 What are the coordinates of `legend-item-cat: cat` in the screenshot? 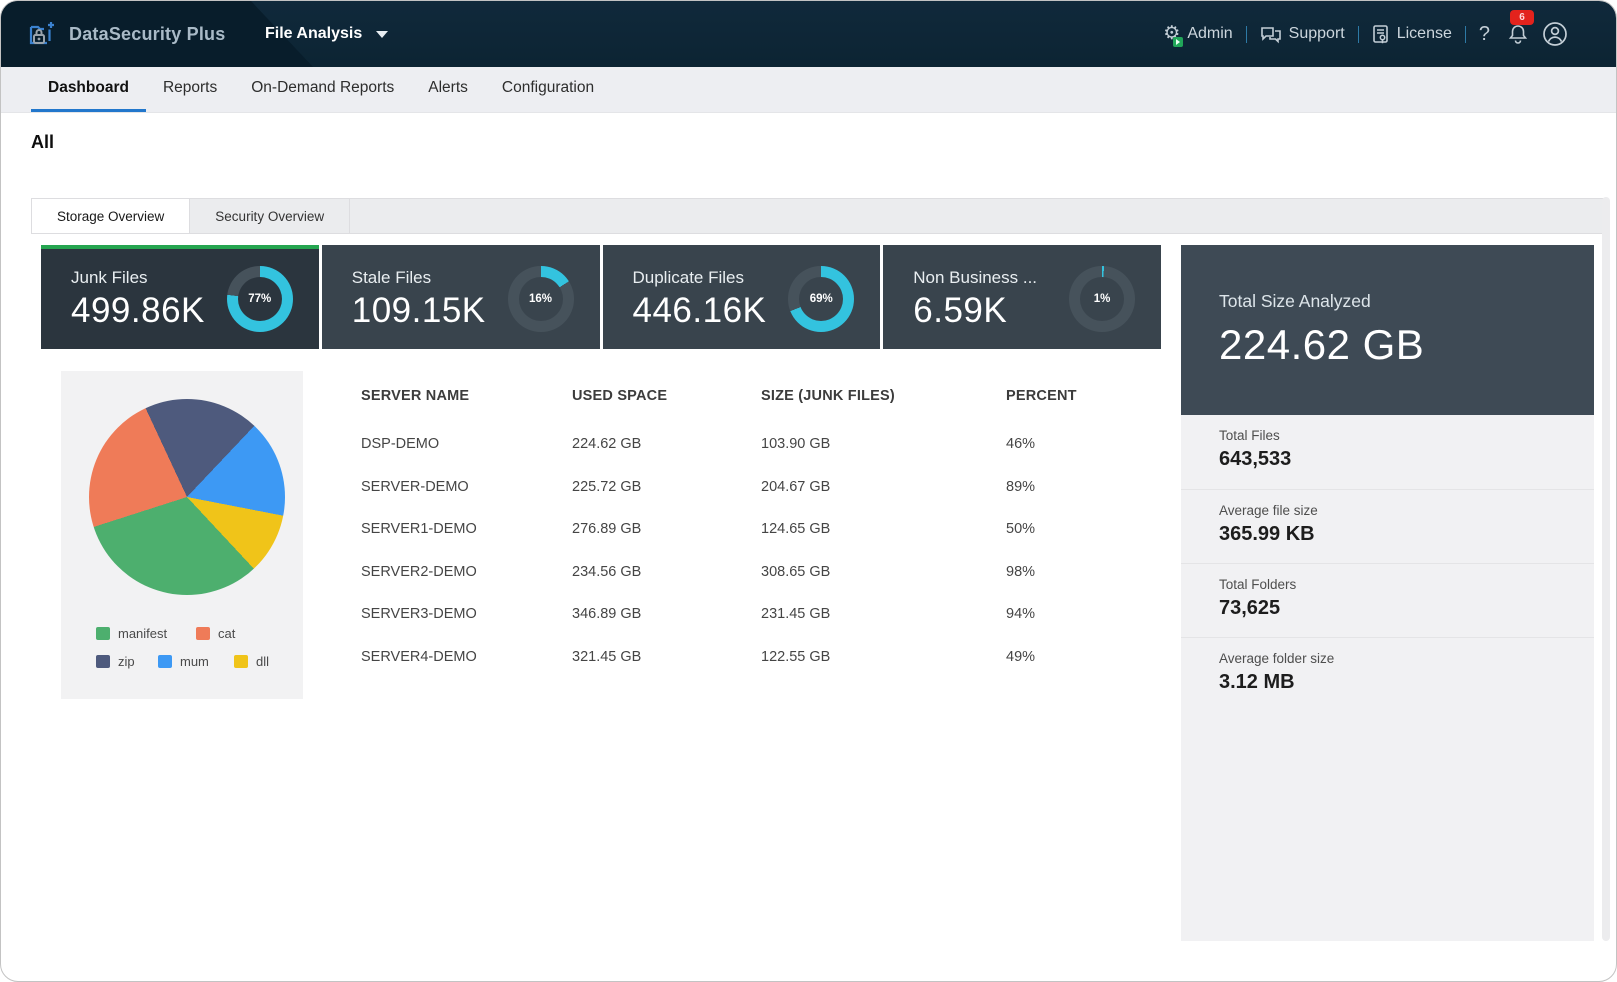 It's located at (246, 633).